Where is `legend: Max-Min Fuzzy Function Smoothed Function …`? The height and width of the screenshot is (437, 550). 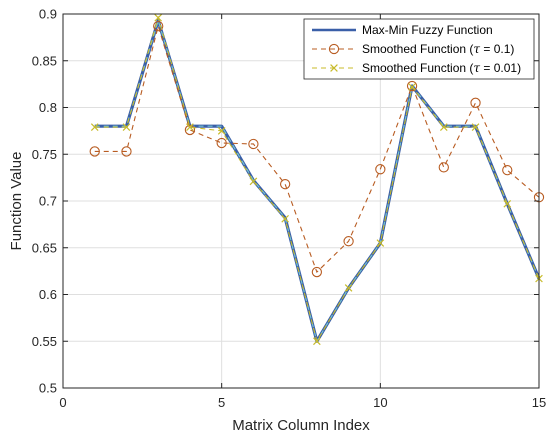 legend: Max-Min Fuzzy Function Smoothed Function … is located at coordinates (419, 49).